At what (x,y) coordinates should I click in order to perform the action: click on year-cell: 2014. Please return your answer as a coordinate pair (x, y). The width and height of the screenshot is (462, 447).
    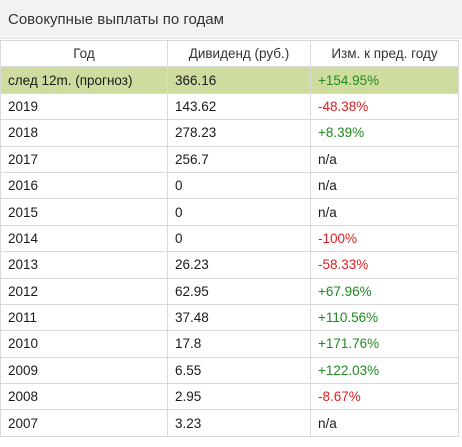
    Looking at the image, I should click on (84, 238).